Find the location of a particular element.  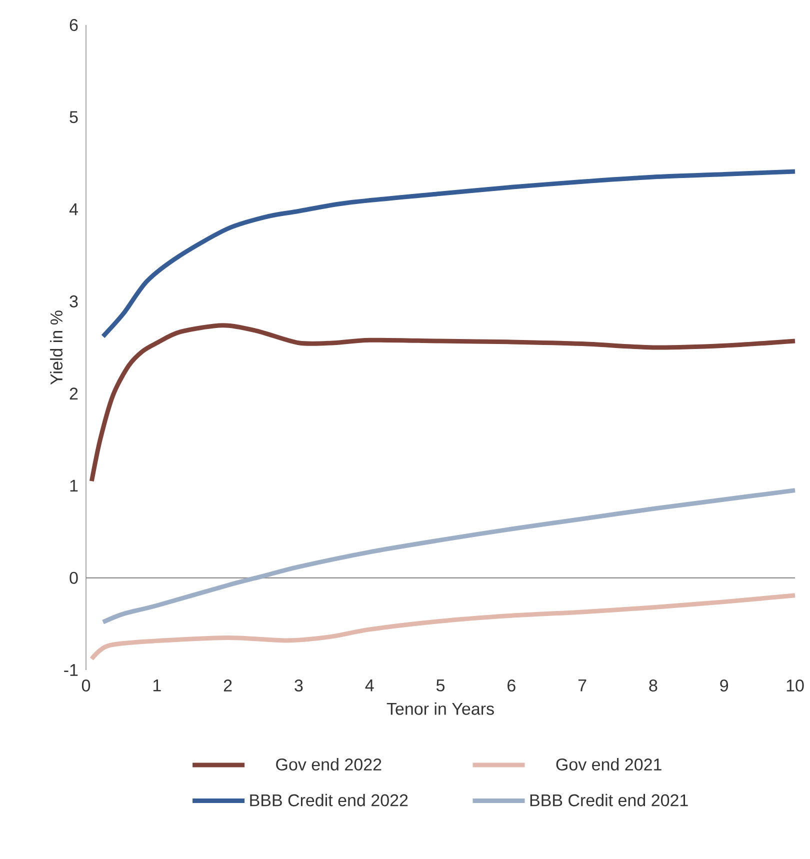

x-tick-label: 0 is located at coordinates (86, 686).